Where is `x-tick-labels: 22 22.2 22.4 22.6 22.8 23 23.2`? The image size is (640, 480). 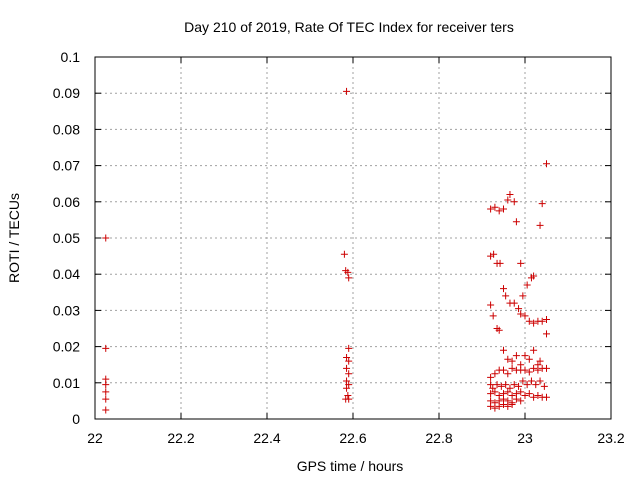 x-tick-labels: 22 22.2 22.4 22.6 22.8 23 23.2 is located at coordinates (356, 438).